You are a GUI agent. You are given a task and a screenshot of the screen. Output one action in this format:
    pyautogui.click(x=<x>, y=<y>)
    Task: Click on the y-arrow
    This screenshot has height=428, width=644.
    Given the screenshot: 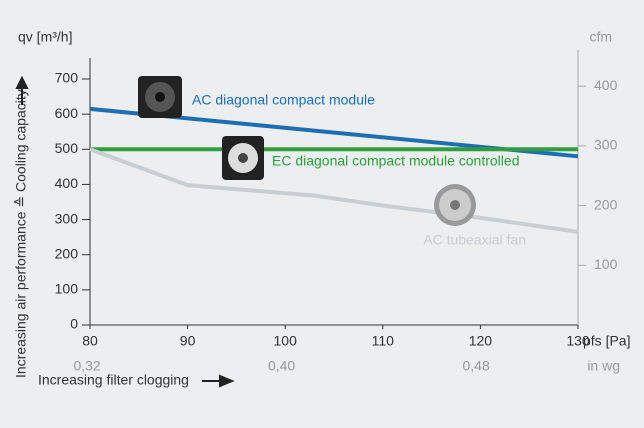 What is the action you would take?
    pyautogui.click(x=22, y=90)
    